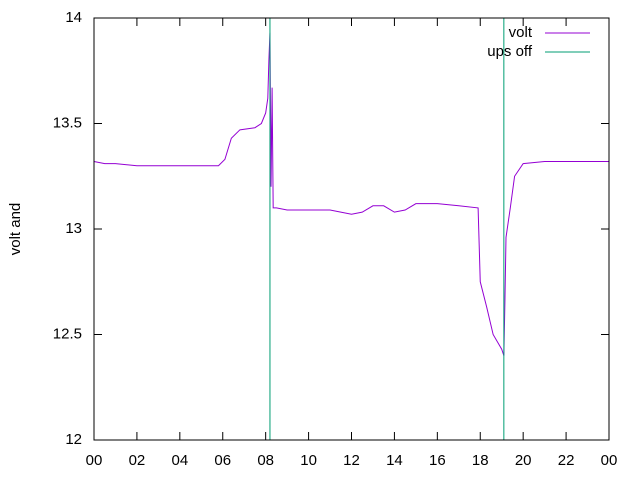 The width and height of the screenshot is (640, 480). I want to click on x-tick-label: 04, so click(179, 460).